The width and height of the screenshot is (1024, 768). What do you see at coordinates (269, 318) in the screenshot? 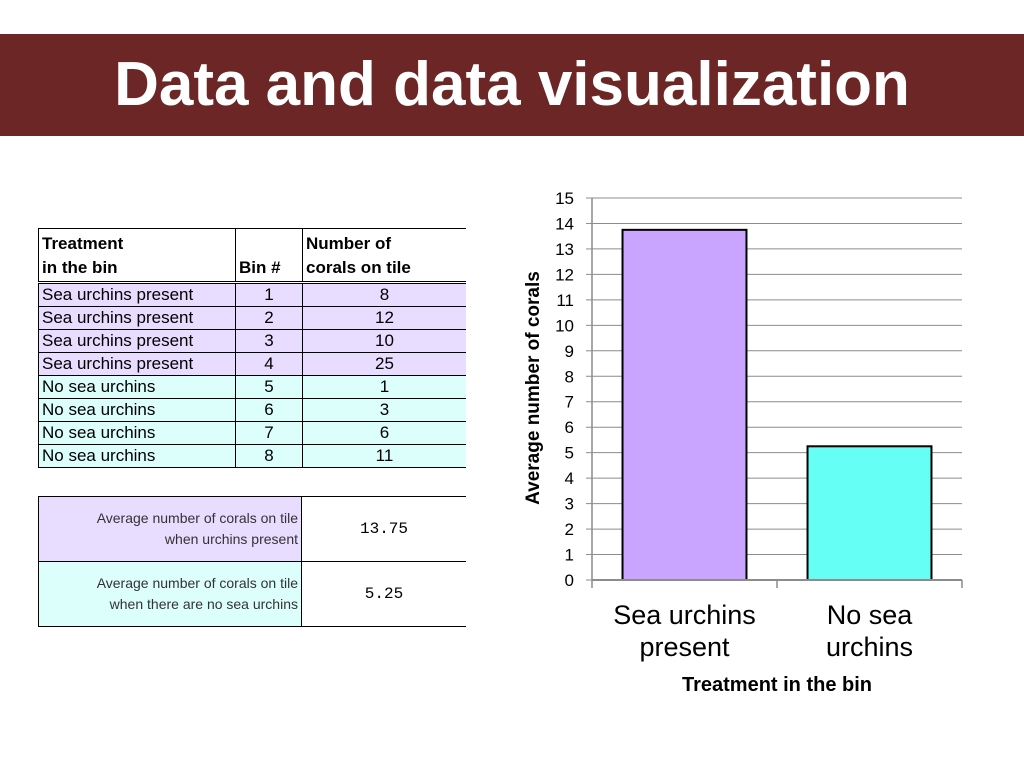
I see `cell-bin: 2` at bounding box center [269, 318].